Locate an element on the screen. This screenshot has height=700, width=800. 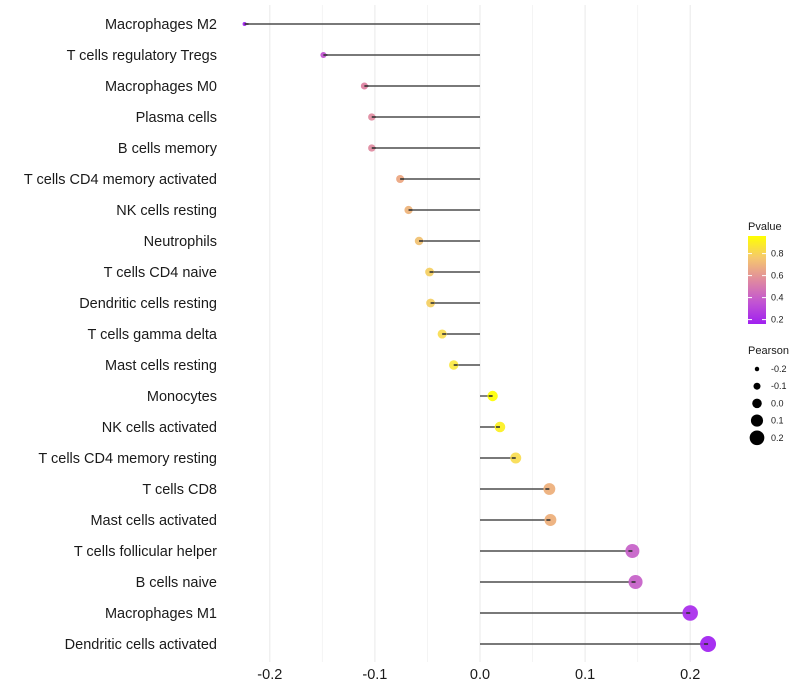
category-label: T cells CD8 is located at coordinates (179, 490).